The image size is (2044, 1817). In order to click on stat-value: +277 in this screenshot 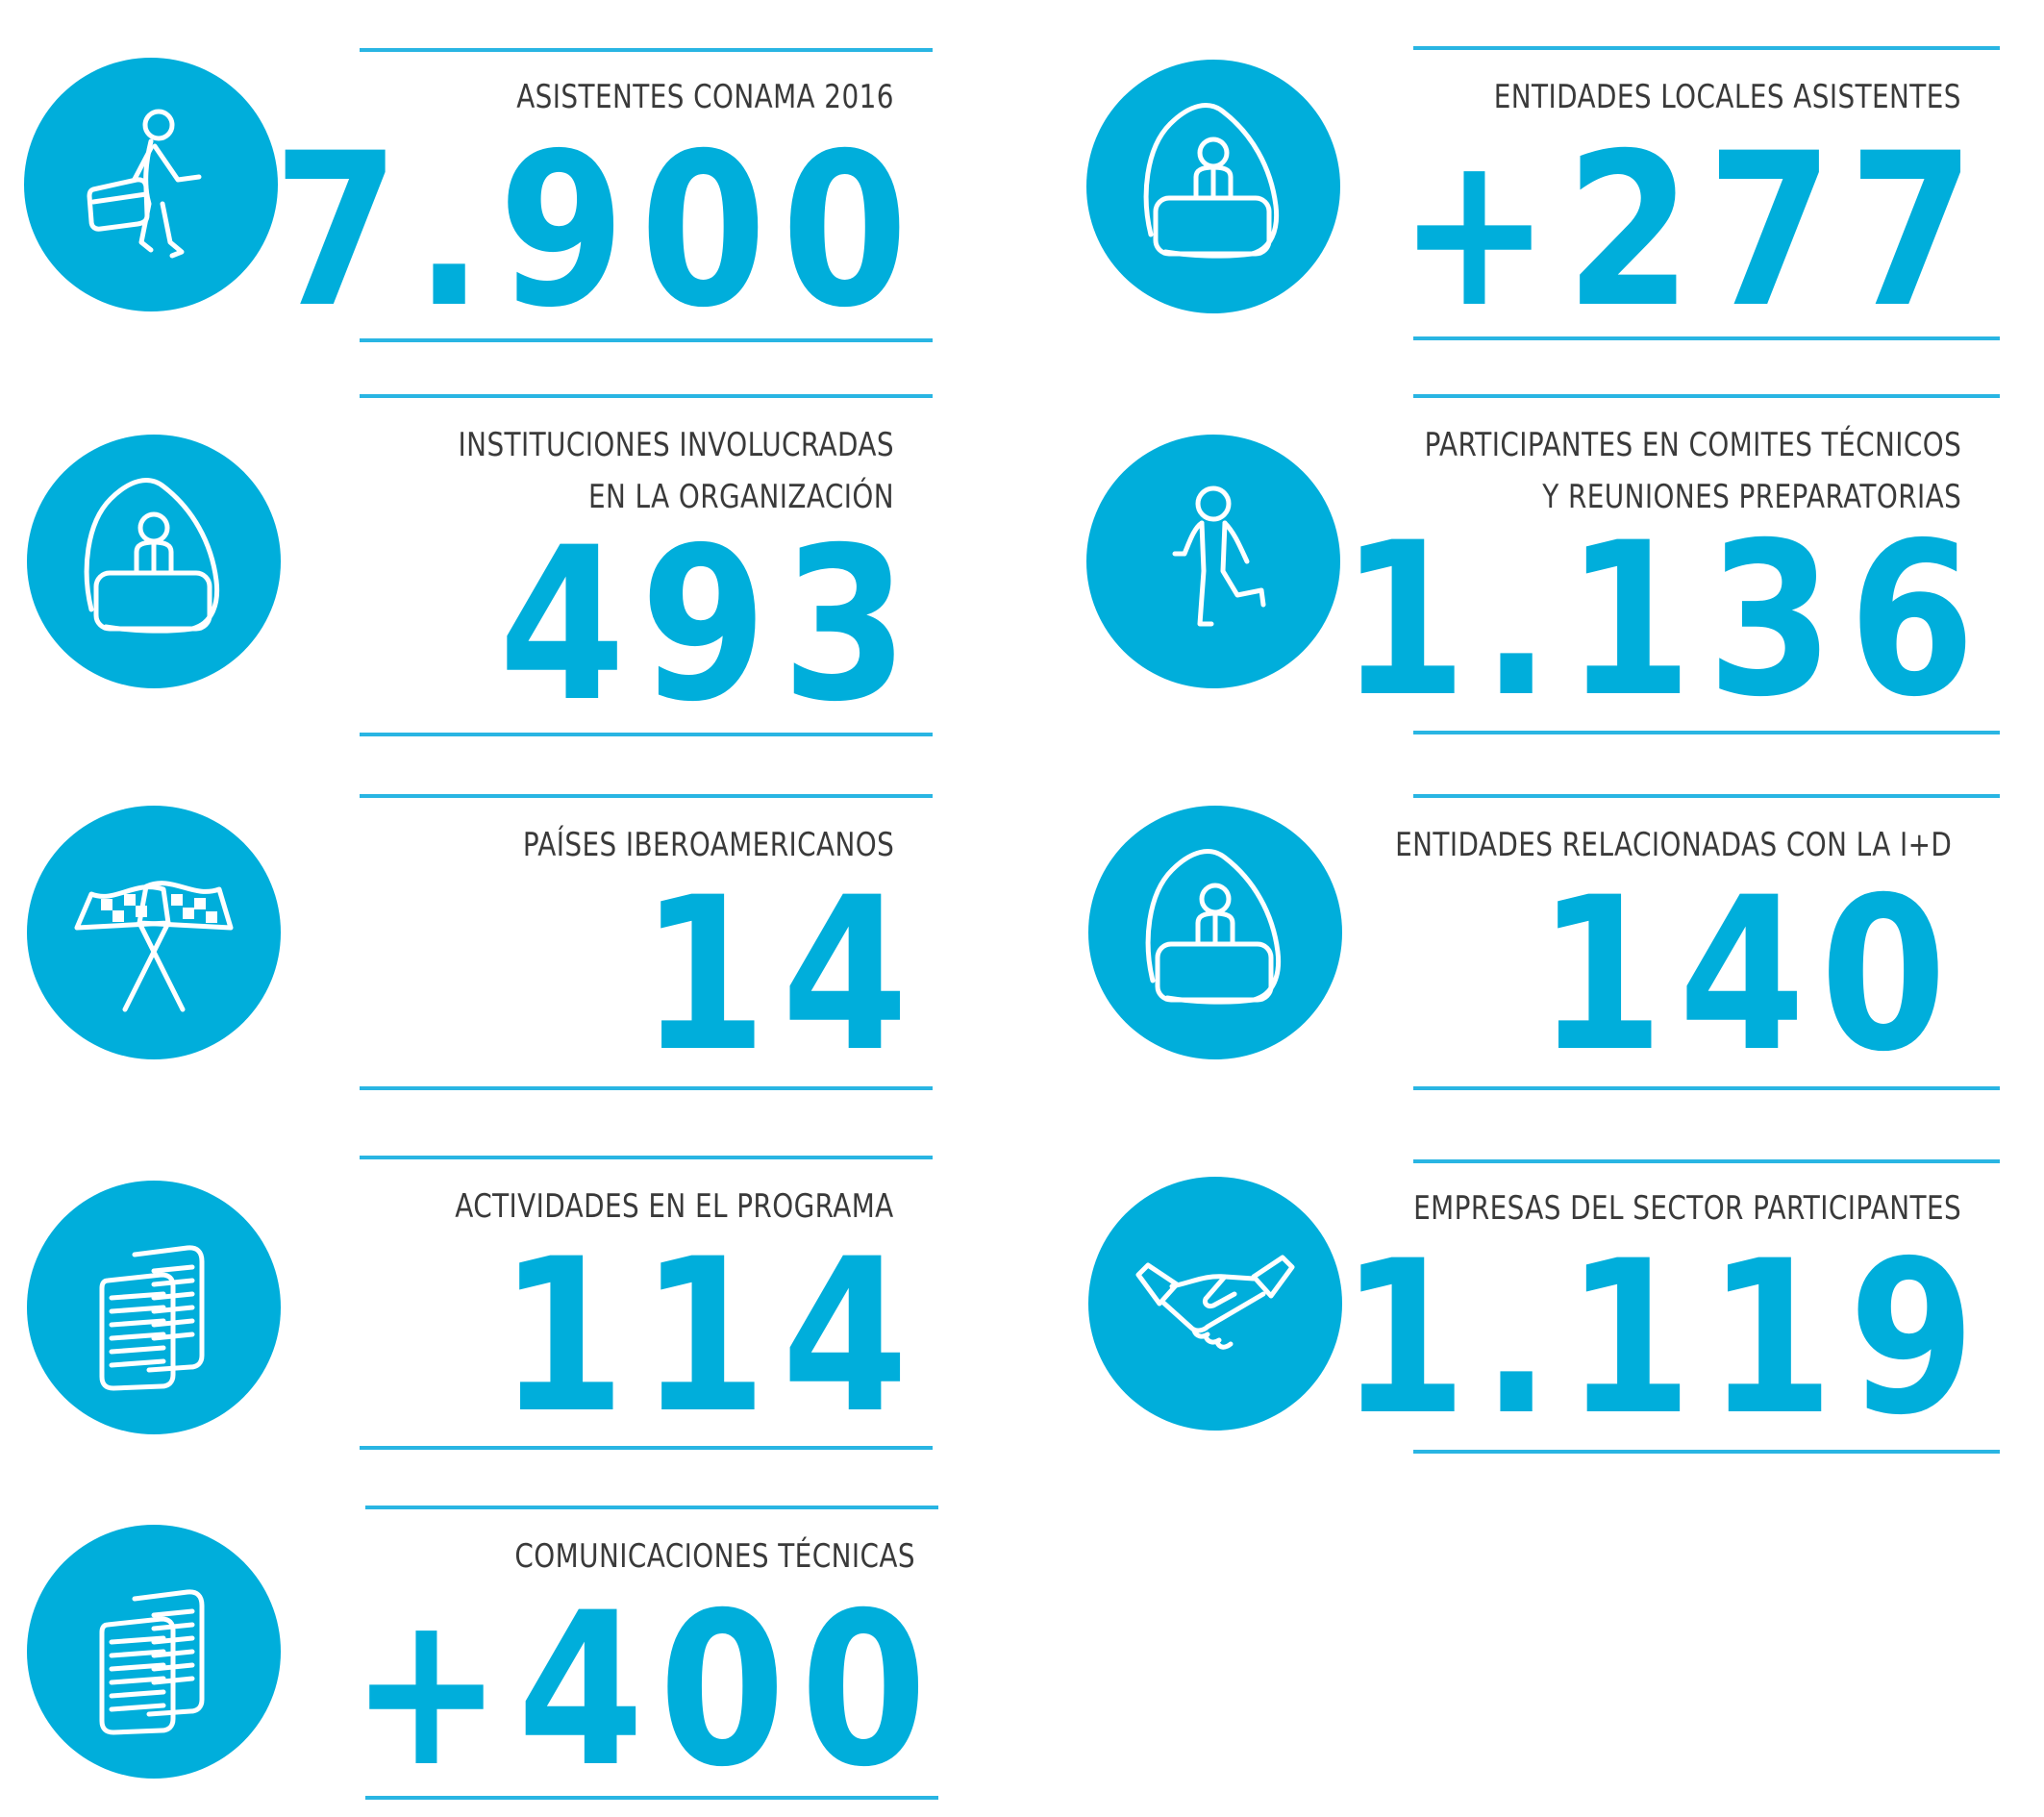, I will do `click(1694, 231)`.